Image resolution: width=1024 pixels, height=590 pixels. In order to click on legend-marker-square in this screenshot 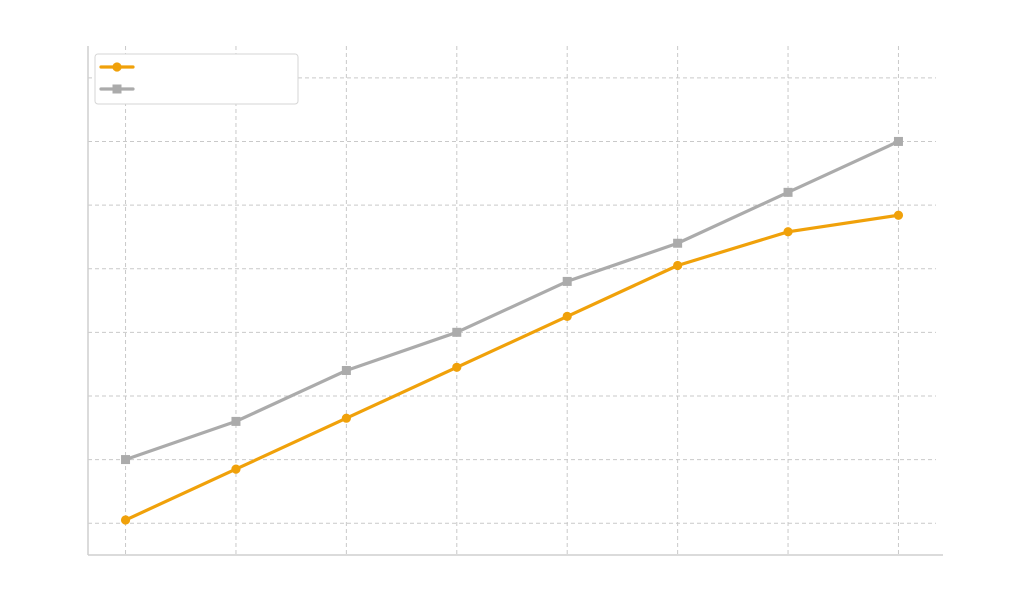, I will do `click(117, 89)`.